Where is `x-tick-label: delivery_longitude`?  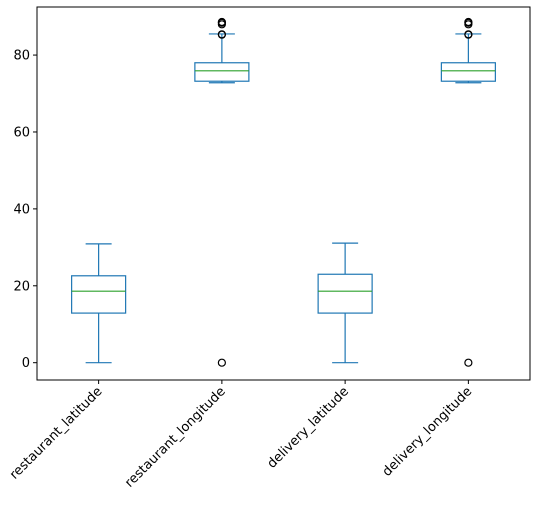 x-tick-label: delivery_longitude is located at coordinates (427, 431).